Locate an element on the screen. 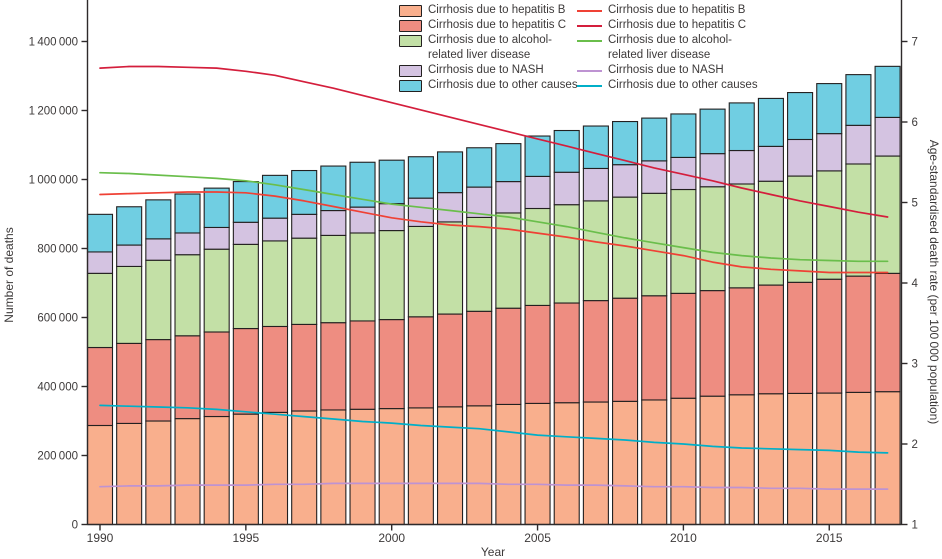 The image size is (942, 559). right-tick-label: 5 is located at coordinates (915, 204).